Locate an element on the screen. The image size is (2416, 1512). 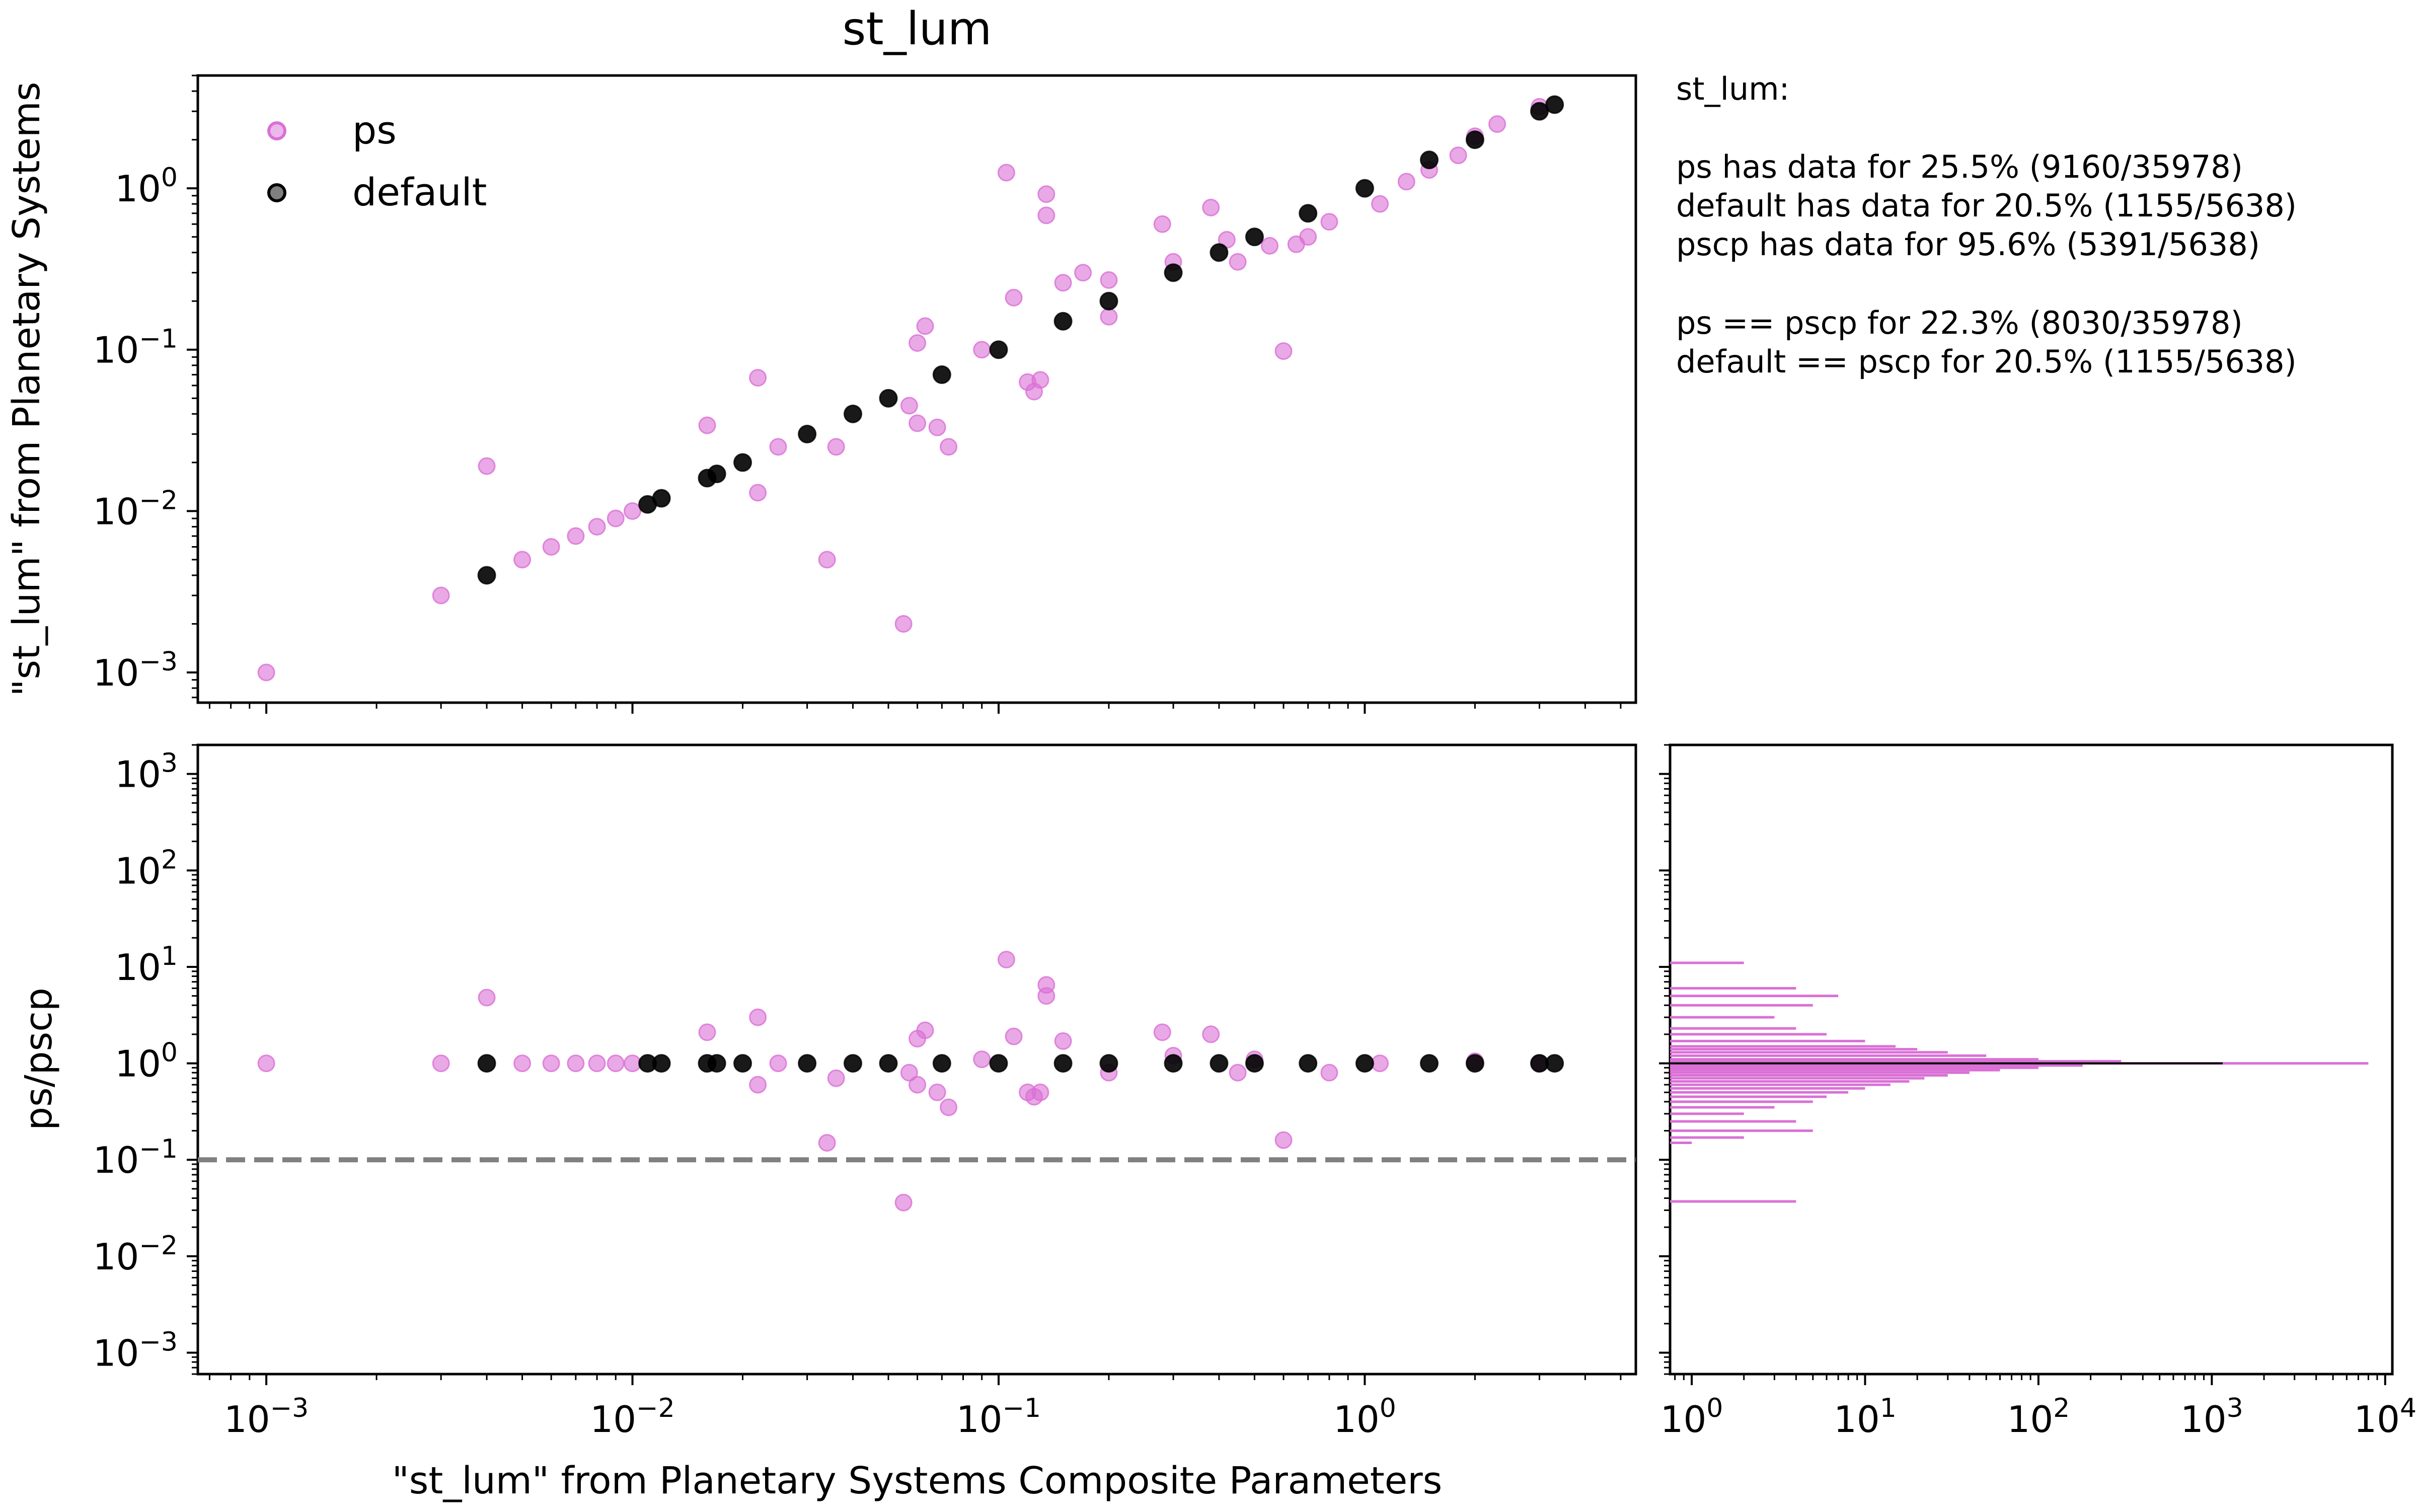
x-tick-label: 10² is located at coordinates (2038, 1417).